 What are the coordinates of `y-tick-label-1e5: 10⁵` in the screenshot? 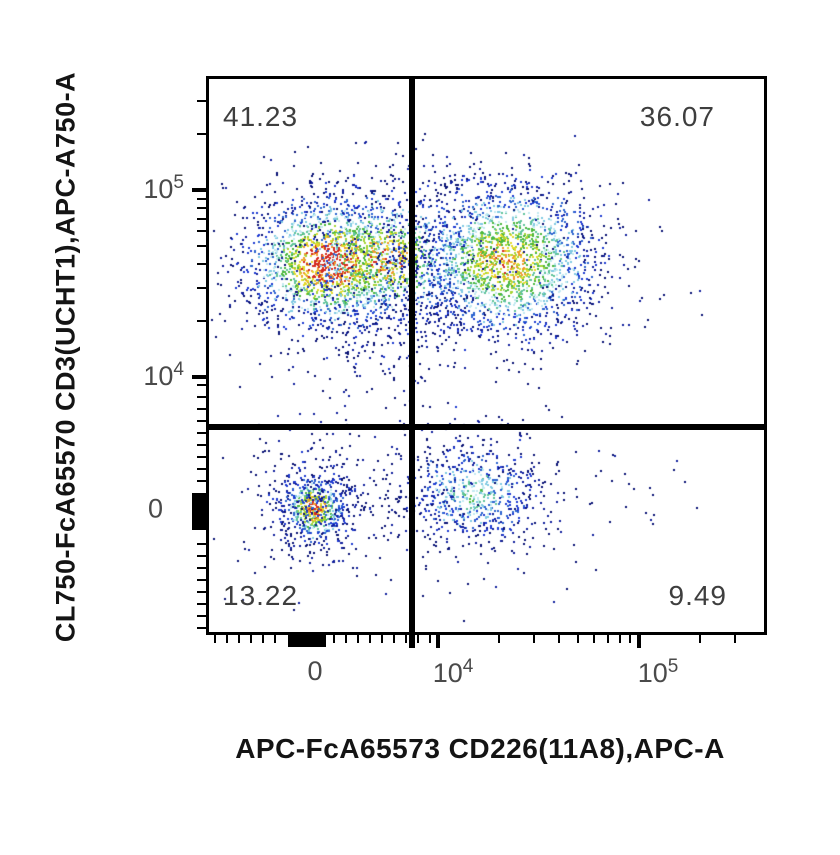 It's located at (163, 188).